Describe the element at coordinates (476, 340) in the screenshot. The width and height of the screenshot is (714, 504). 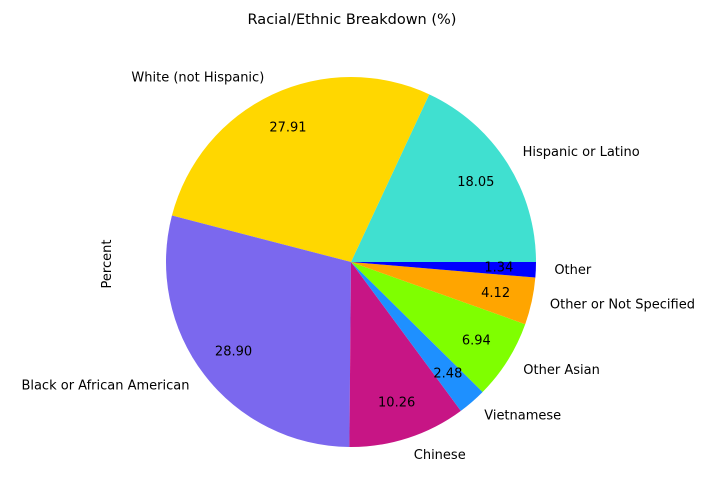
I see `slice-value-label: 6.94` at that location.